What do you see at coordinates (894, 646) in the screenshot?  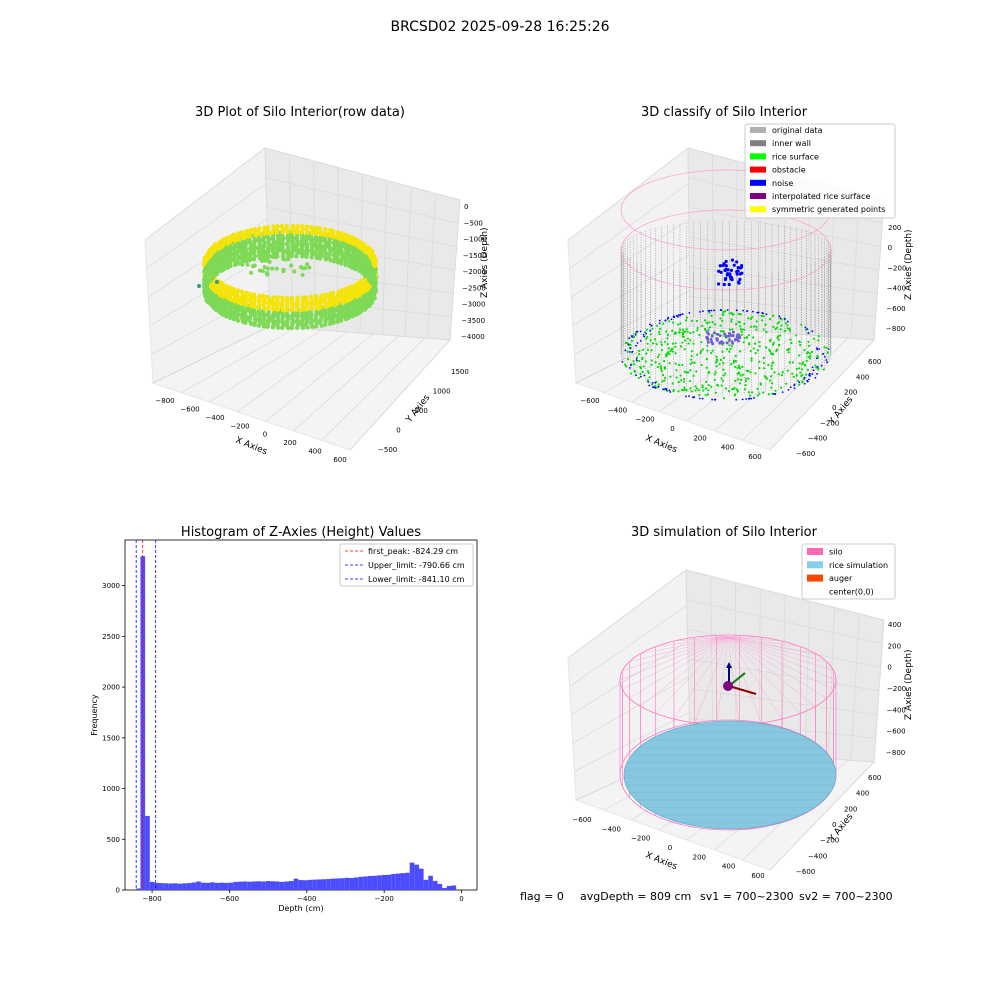 I see `simulation-z-tick: 200` at bounding box center [894, 646].